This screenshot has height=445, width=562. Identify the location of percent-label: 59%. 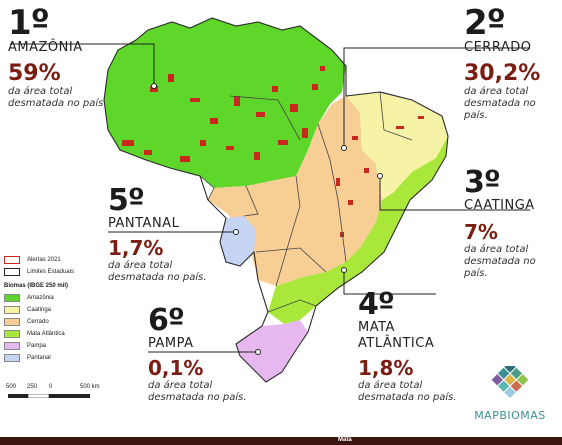
(34, 73).